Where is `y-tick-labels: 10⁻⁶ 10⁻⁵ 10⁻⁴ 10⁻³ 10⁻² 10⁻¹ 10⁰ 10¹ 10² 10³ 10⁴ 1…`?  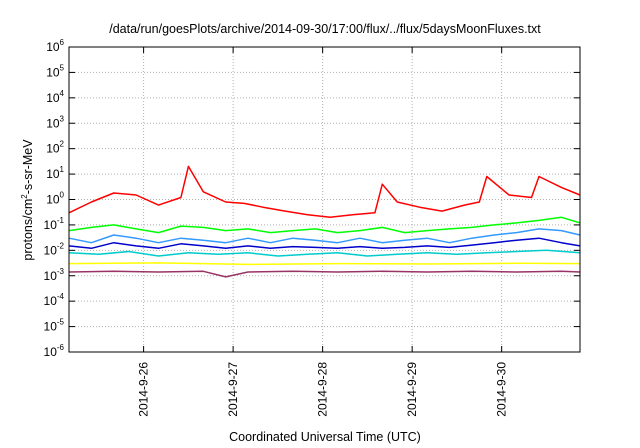
y-tick-labels: 10⁻⁶ 10⁻⁵ 10⁻⁴ 10⁻³ 10⁻² 10⁻¹ 10⁰ 10¹ 10² 10³ 10⁴ 1… is located at coordinates (54, 198).